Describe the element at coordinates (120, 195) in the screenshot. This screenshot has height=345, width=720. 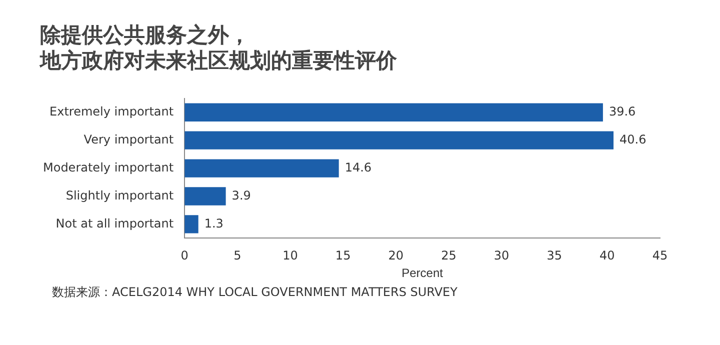
I see `y-tick-label: Slightly important` at that location.